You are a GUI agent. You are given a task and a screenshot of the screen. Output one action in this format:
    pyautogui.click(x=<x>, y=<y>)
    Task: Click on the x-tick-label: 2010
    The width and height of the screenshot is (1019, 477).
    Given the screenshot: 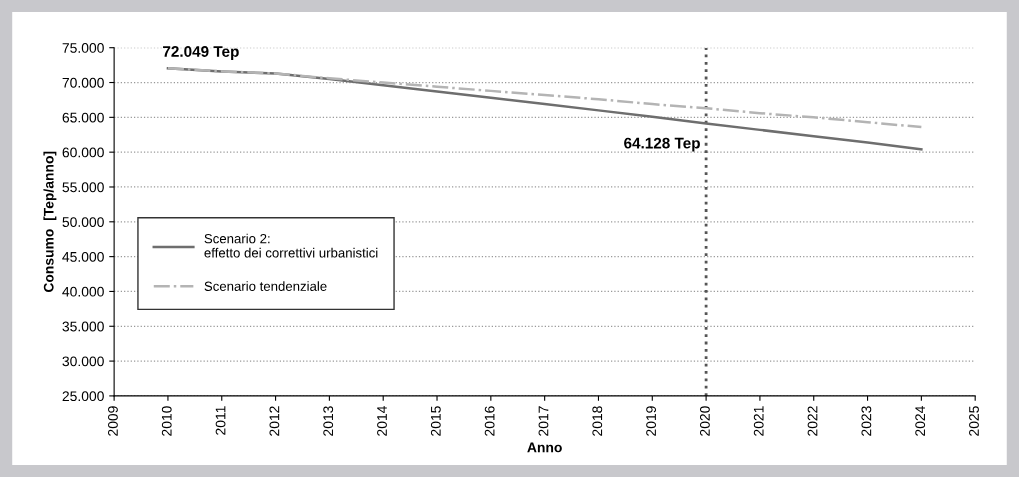 What is the action you would take?
    pyautogui.click(x=166, y=421)
    